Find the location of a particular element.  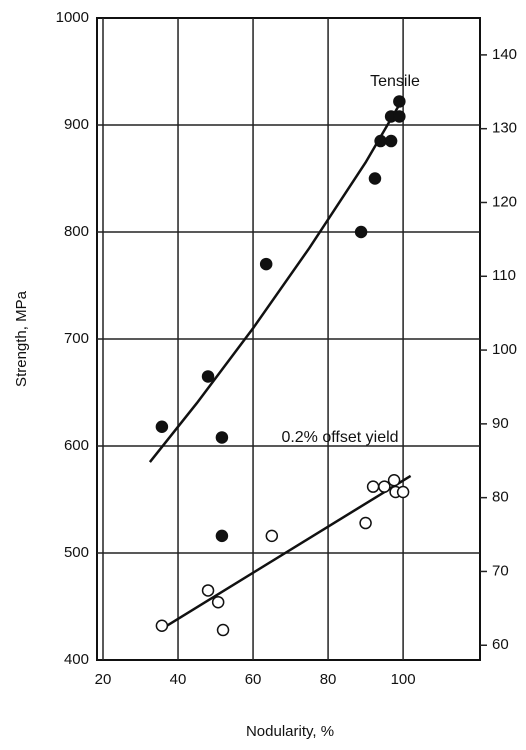

y2-tick-label: 90 is located at coordinates (500, 423).